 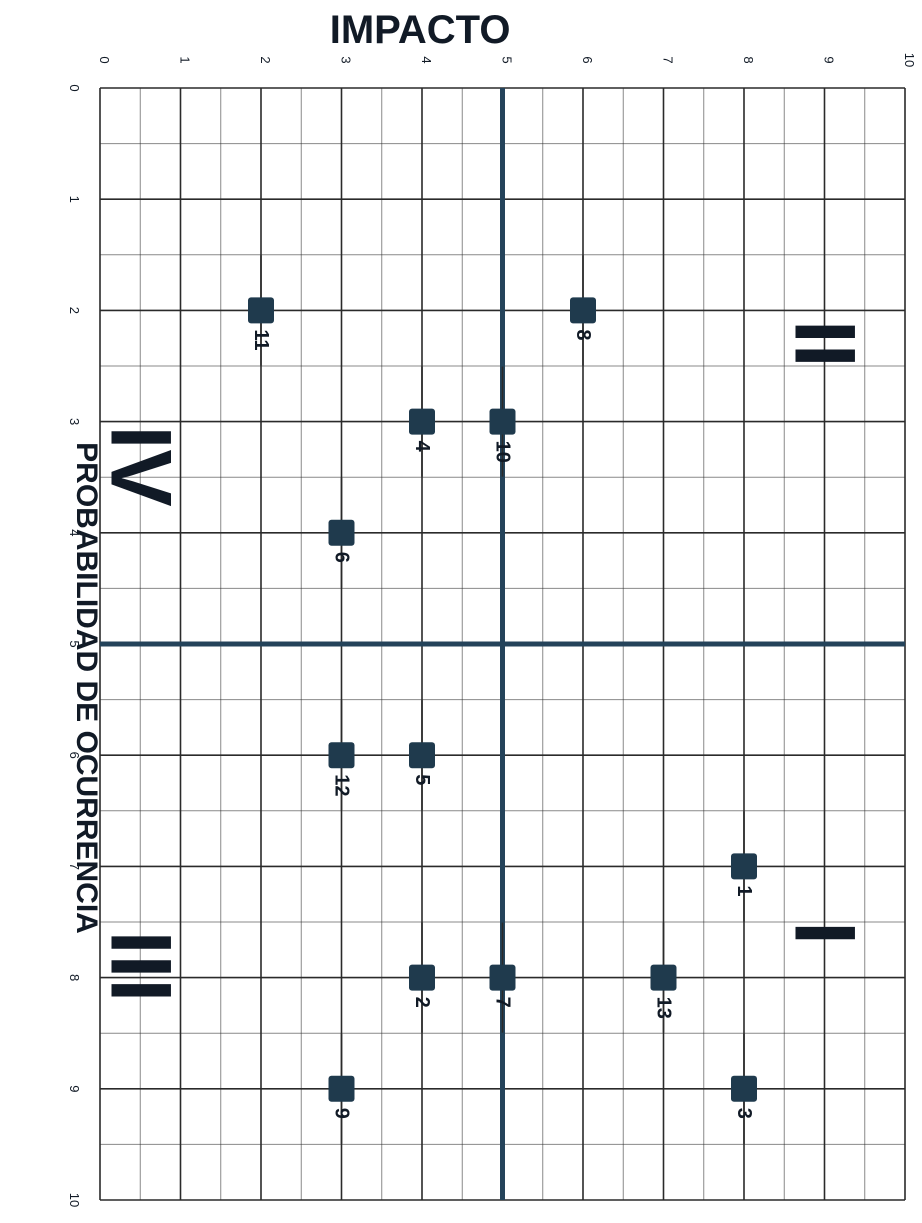 I want to click on y-tick-label: 4, so click(x=74, y=532).